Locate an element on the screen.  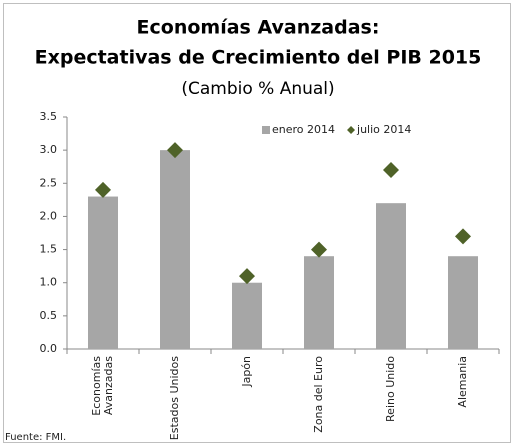
y-tick-label: 0.0 is located at coordinates (49, 348).